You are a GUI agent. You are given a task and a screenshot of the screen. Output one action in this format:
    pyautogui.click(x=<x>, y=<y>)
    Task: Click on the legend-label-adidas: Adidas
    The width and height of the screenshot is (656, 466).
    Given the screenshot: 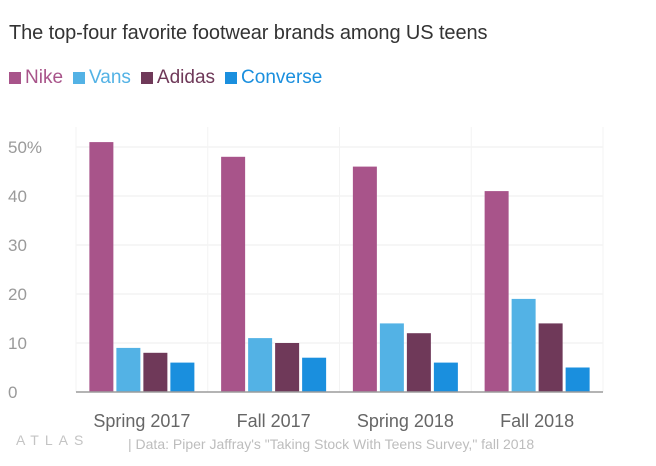 What is the action you would take?
    pyautogui.click(x=186, y=77)
    